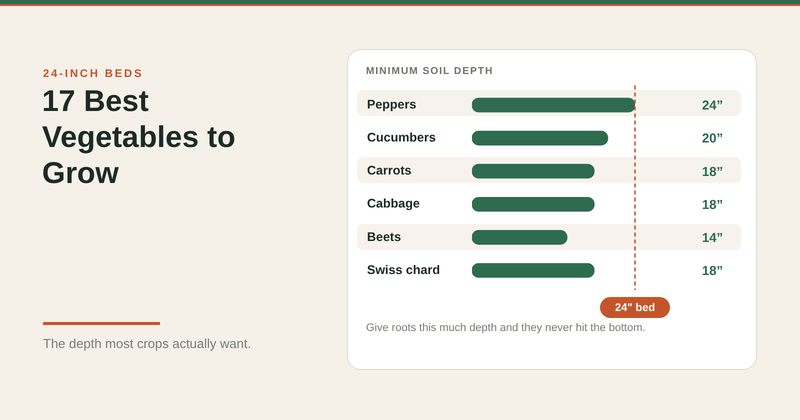  Describe the element at coordinates (384, 237) in the screenshot. I see `y-tick-label: Beets` at that location.